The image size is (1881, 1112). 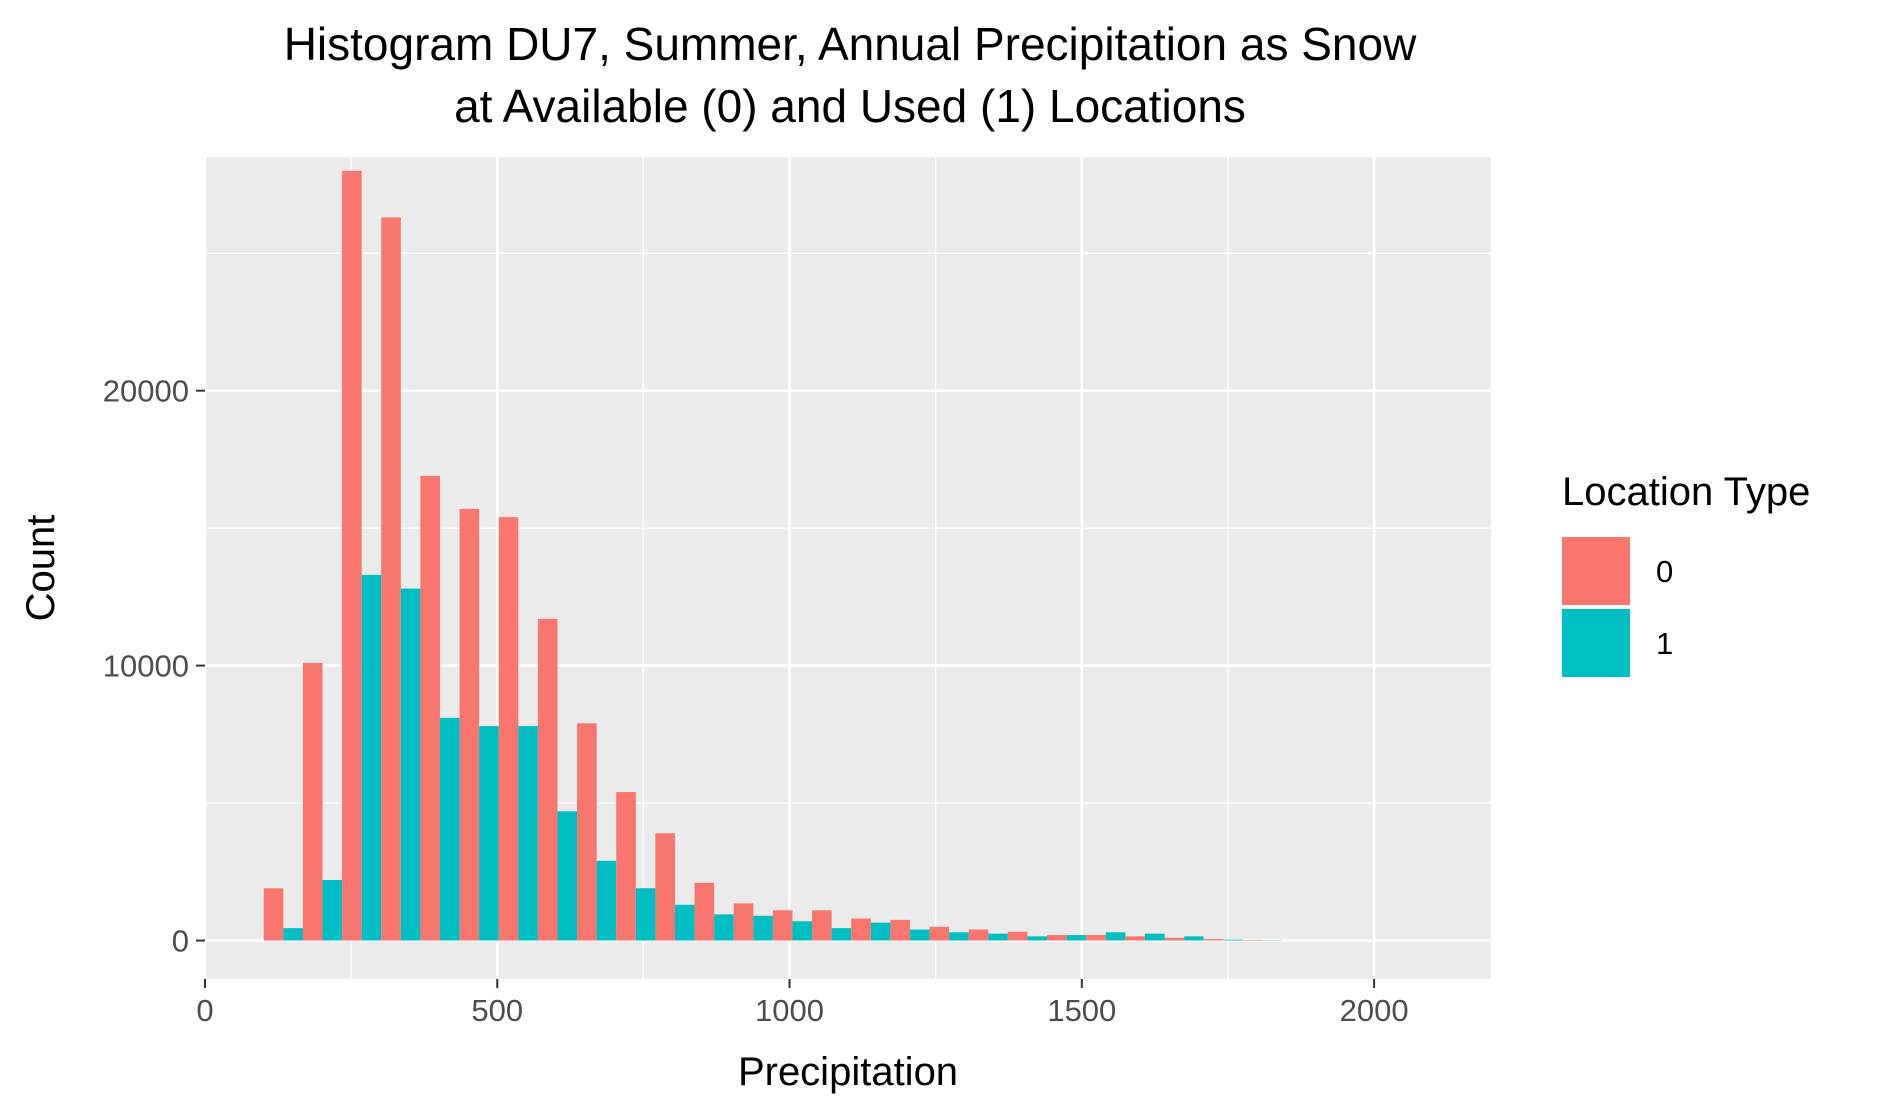 What do you see at coordinates (1686, 492) in the screenshot?
I see `legend-title: Location Type` at bounding box center [1686, 492].